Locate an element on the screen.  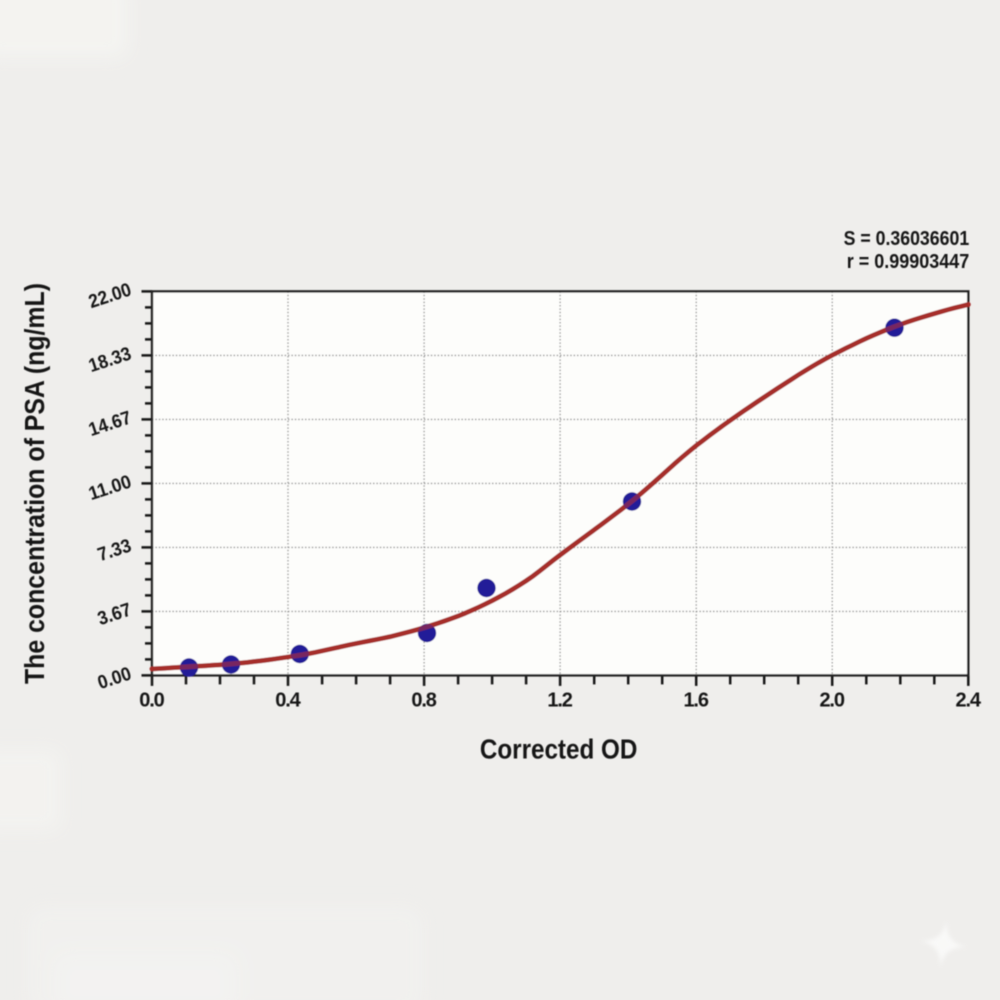
svg-text: 1.6 is located at coordinates (696, 700).